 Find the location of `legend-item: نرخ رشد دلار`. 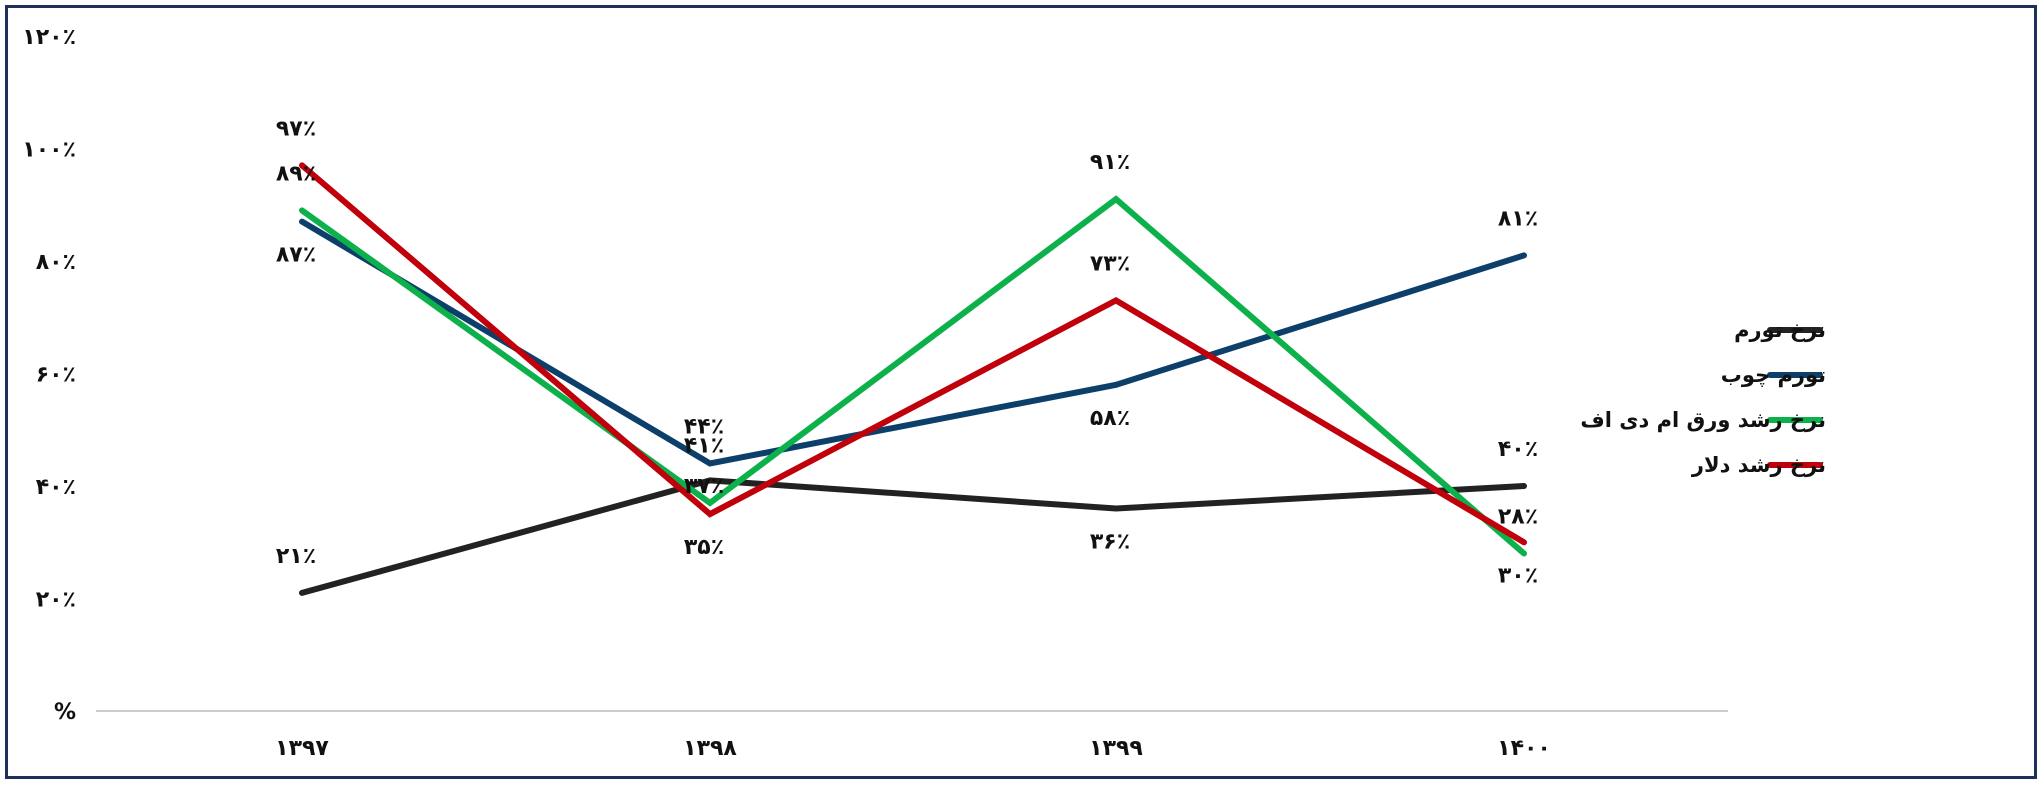

legend-item: نرخ رشد دلار is located at coordinates (1758, 465).